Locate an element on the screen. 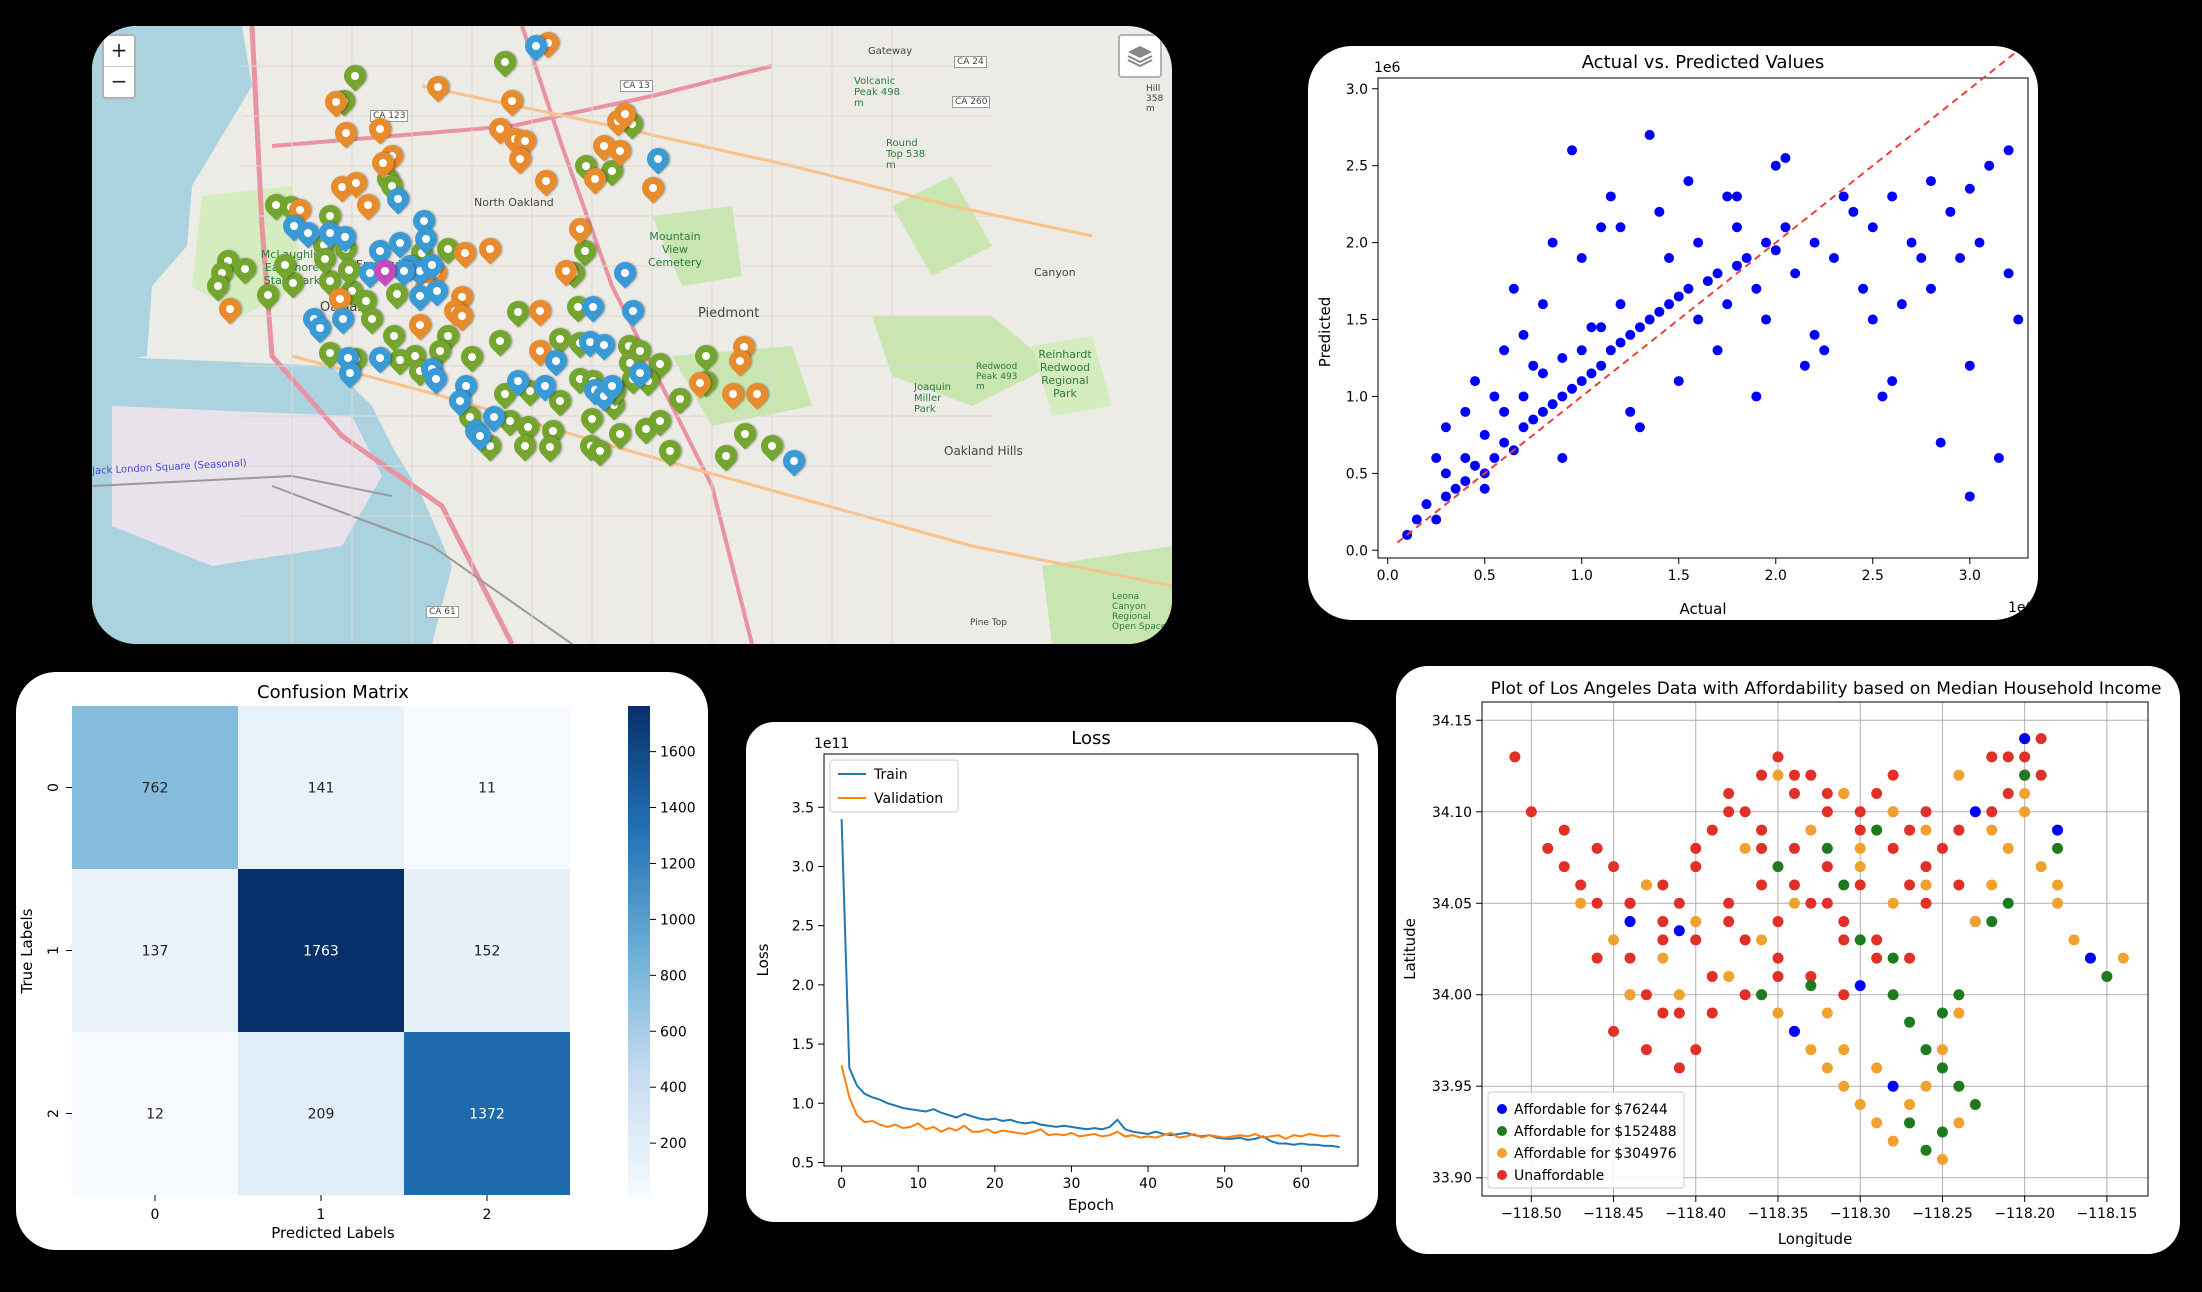  y-tick-label: 1.0 is located at coordinates (803, 1104).